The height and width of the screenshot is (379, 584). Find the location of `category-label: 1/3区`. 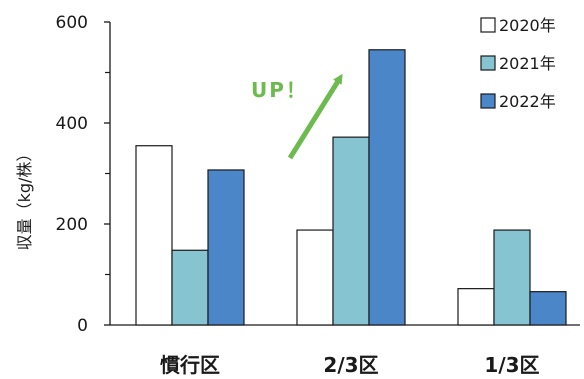

category-label: 1/3区 is located at coordinates (511, 365).